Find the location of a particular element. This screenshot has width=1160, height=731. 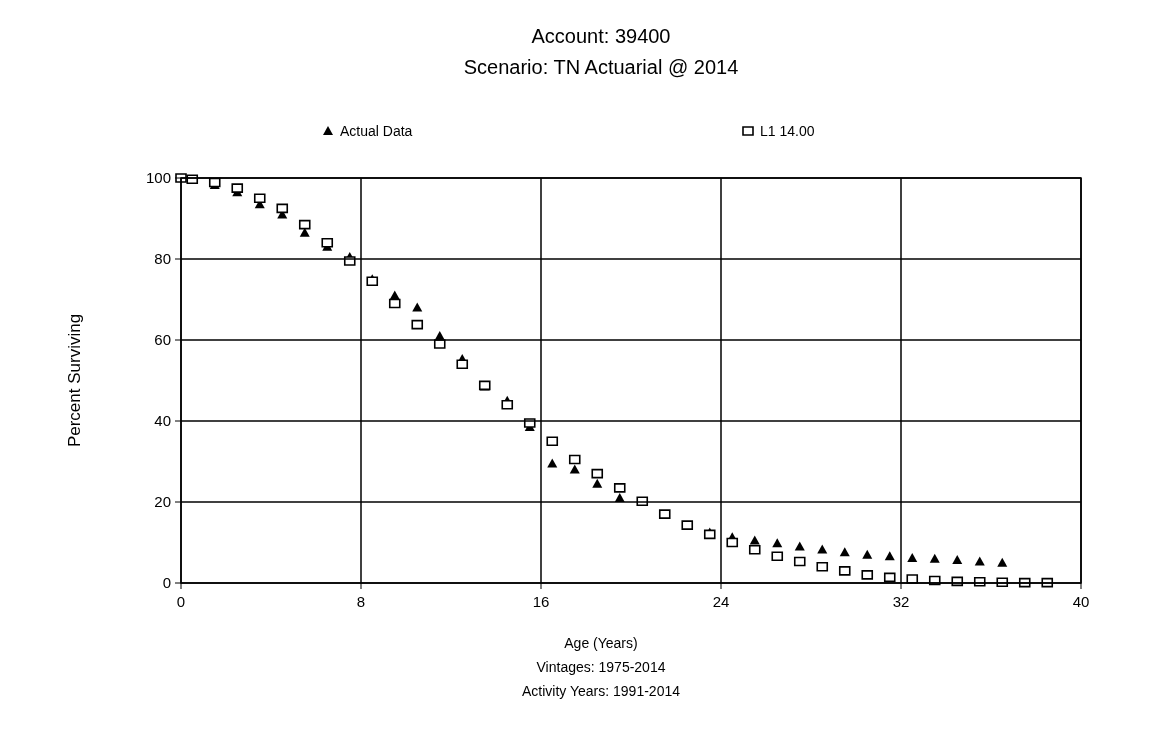

y-tick-label: 100 is located at coordinates (158, 177).